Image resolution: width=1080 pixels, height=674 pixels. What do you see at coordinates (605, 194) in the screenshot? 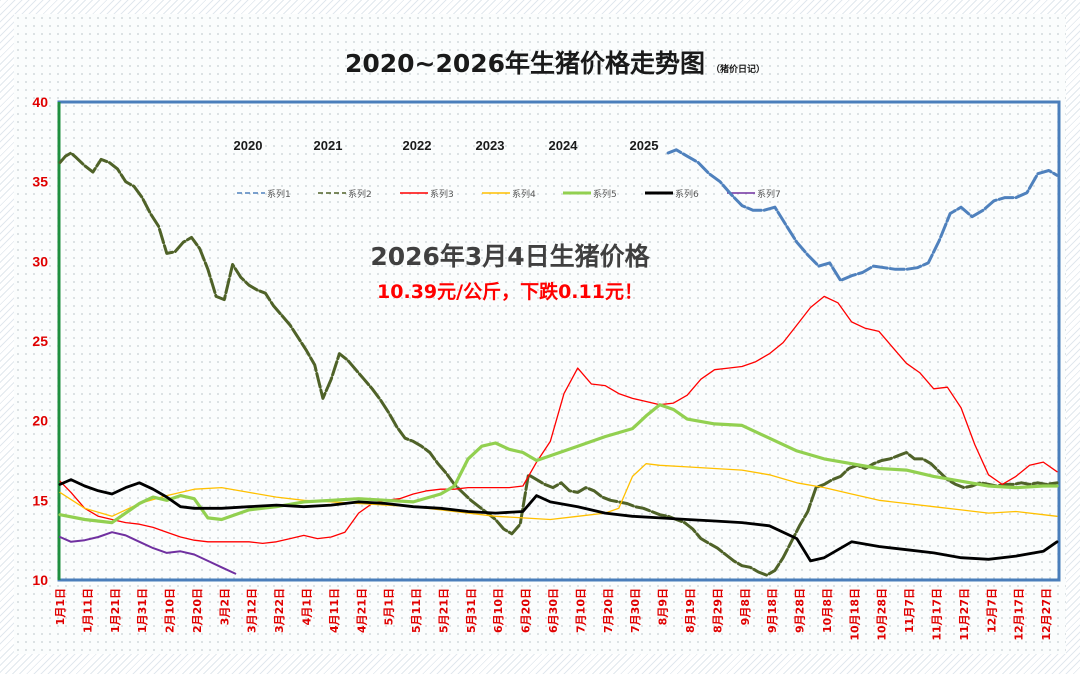
I see `legend-label: 系列5` at bounding box center [605, 194].